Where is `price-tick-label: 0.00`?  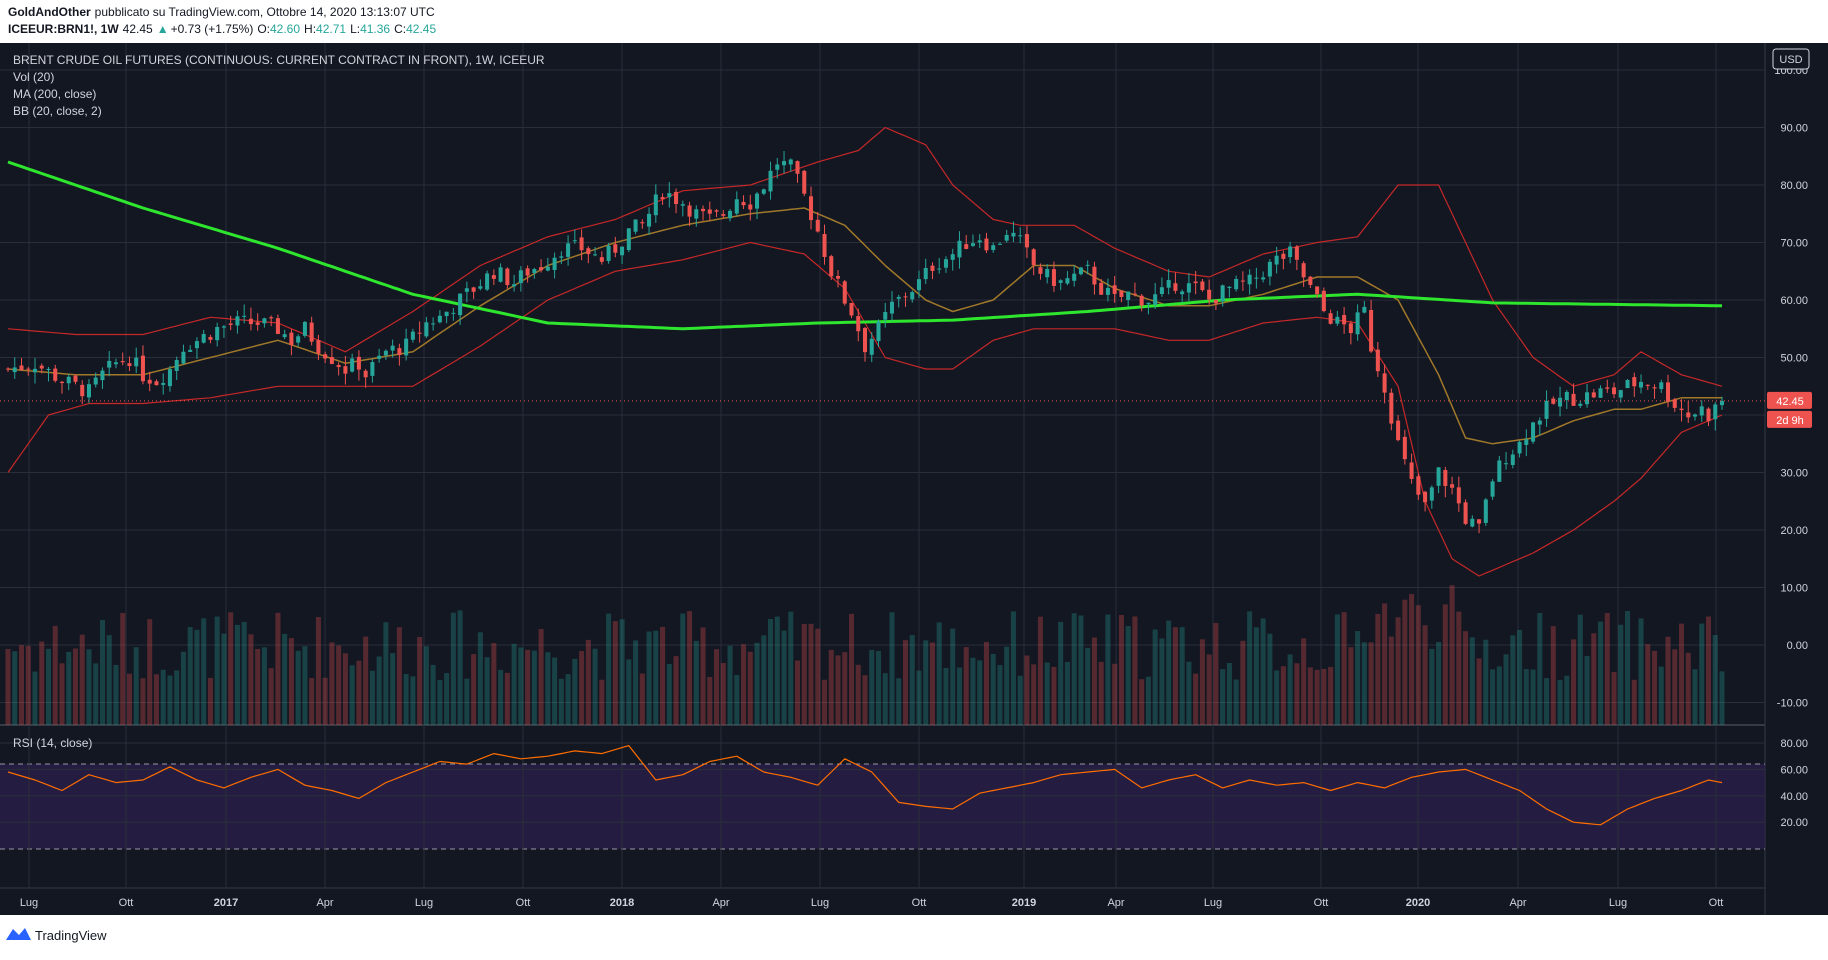
price-tick-label: 0.00 is located at coordinates (1797, 646).